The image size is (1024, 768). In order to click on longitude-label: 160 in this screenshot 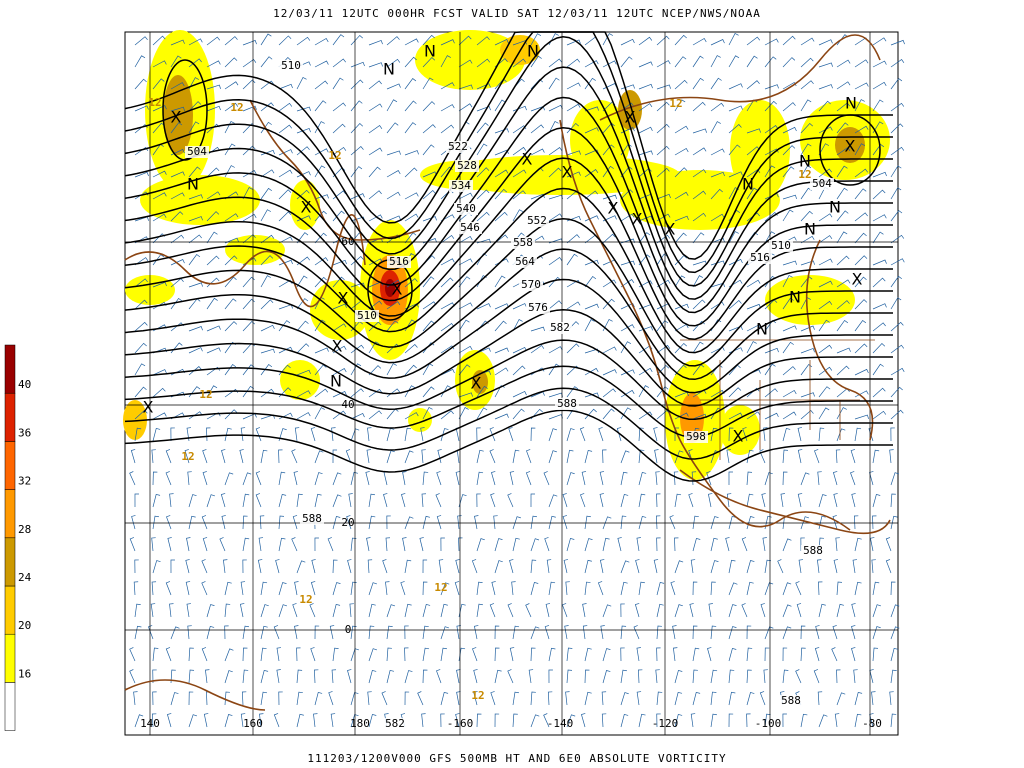, I will do `click(253, 723)`.